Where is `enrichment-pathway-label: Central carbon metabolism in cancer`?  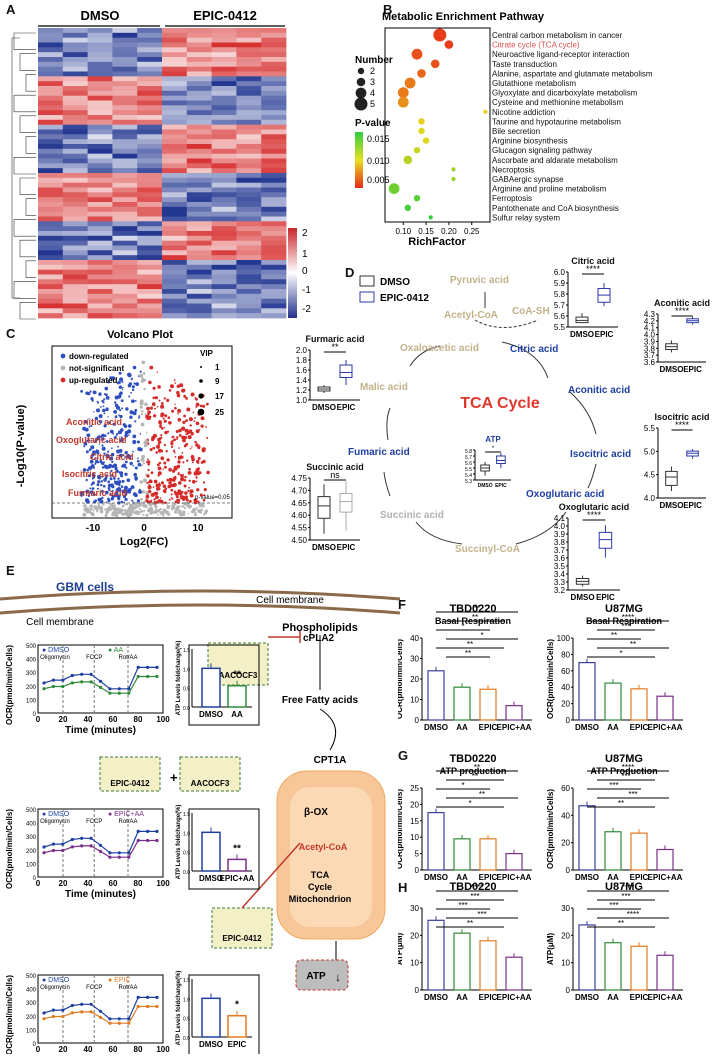
enrichment-pathway-label: Central carbon metabolism in cancer is located at coordinates (557, 35).